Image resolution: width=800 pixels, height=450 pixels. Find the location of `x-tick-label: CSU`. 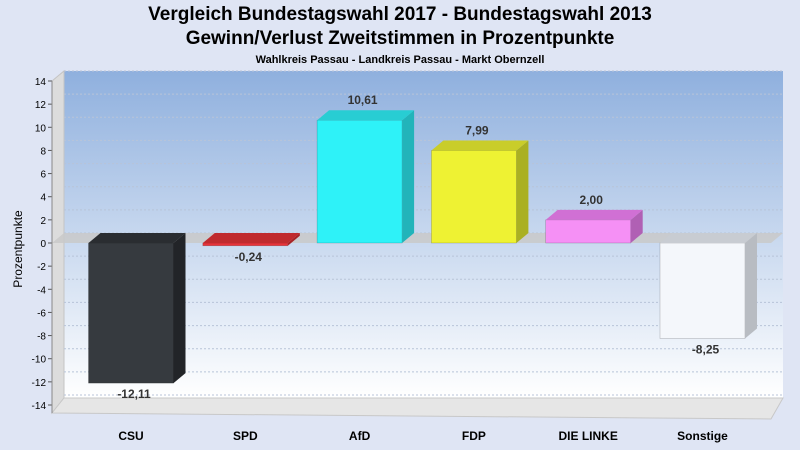

x-tick-label: CSU is located at coordinates (130, 436).